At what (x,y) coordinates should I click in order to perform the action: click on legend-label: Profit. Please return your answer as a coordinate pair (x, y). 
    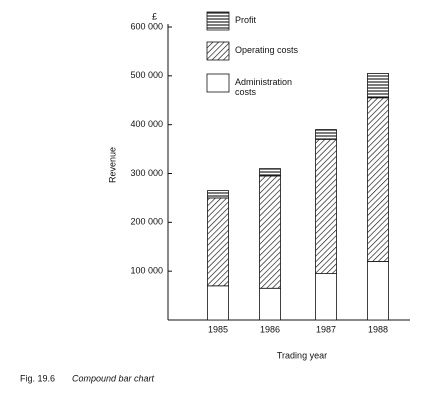
    Looking at the image, I should click on (246, 20).